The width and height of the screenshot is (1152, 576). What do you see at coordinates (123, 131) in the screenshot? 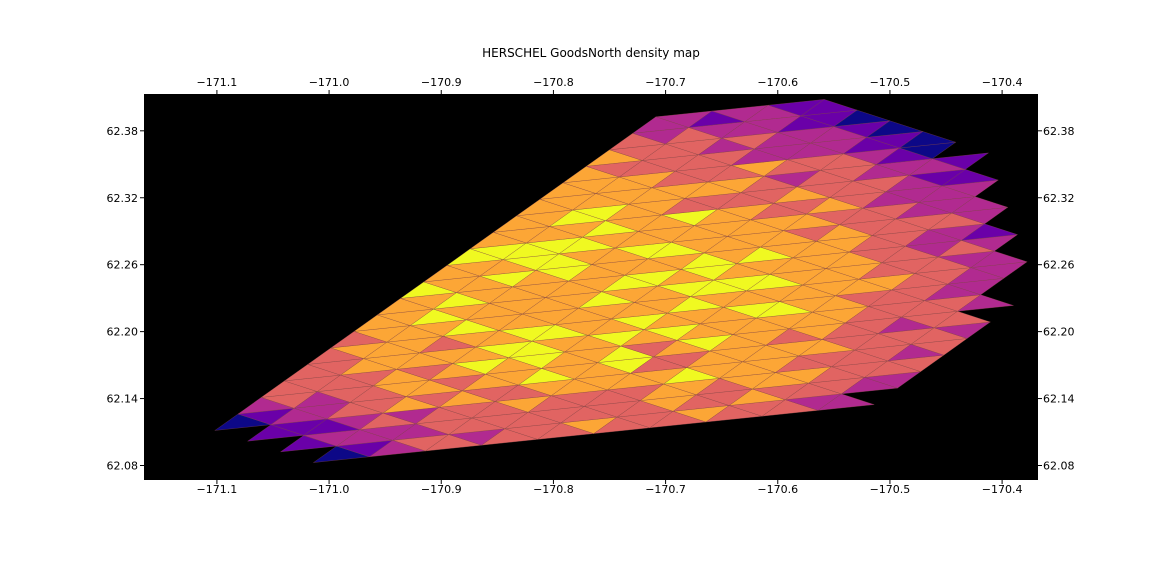
I see `y-tick-label-left: 62.38` at bounding box center [123, 131].